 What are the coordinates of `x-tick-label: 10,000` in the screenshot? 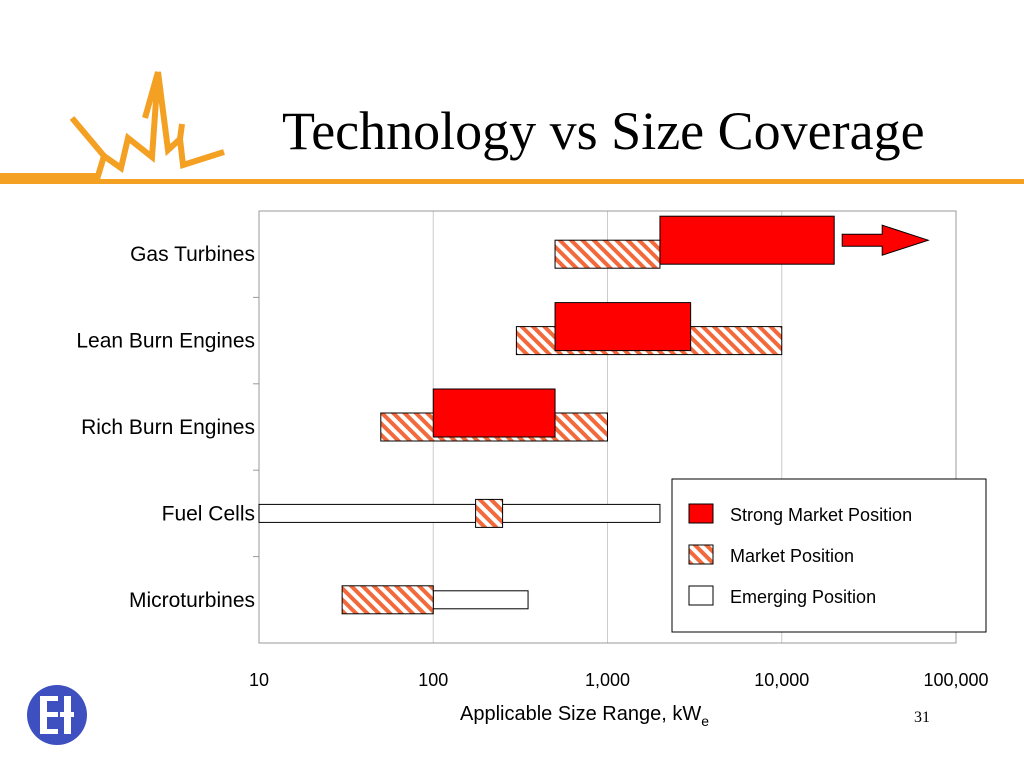 It's located at (781, 680).